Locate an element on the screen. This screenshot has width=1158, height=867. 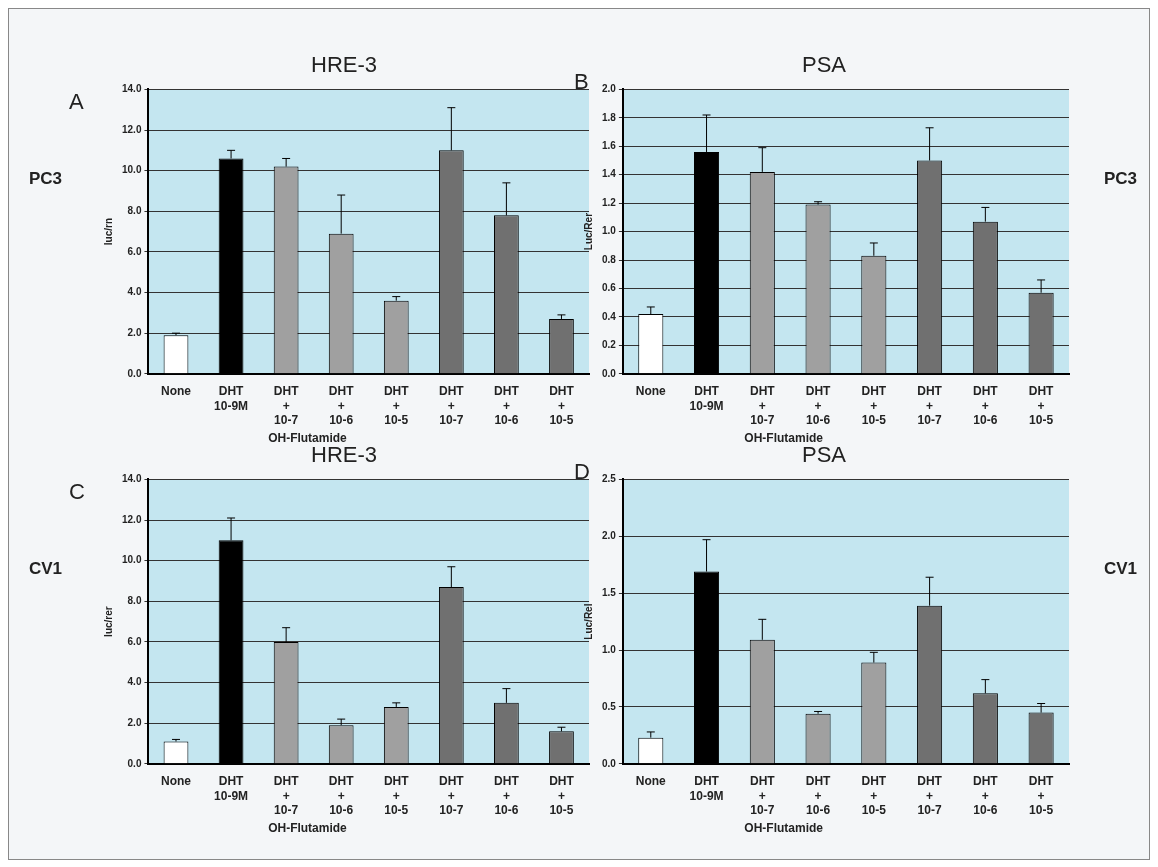
text: C is located at coordinates (77, 492).